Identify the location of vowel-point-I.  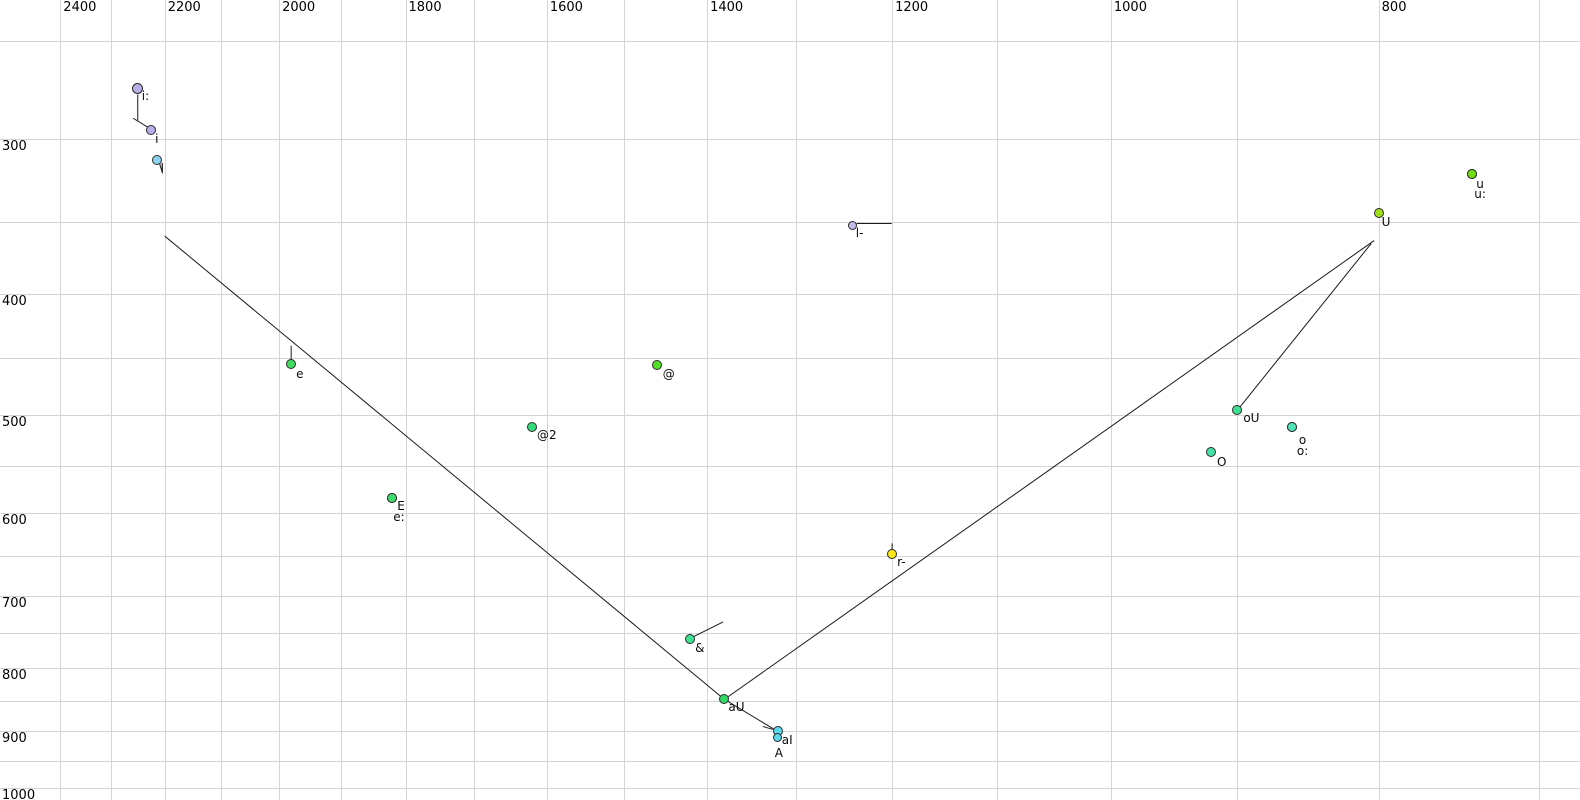
(156, 160).